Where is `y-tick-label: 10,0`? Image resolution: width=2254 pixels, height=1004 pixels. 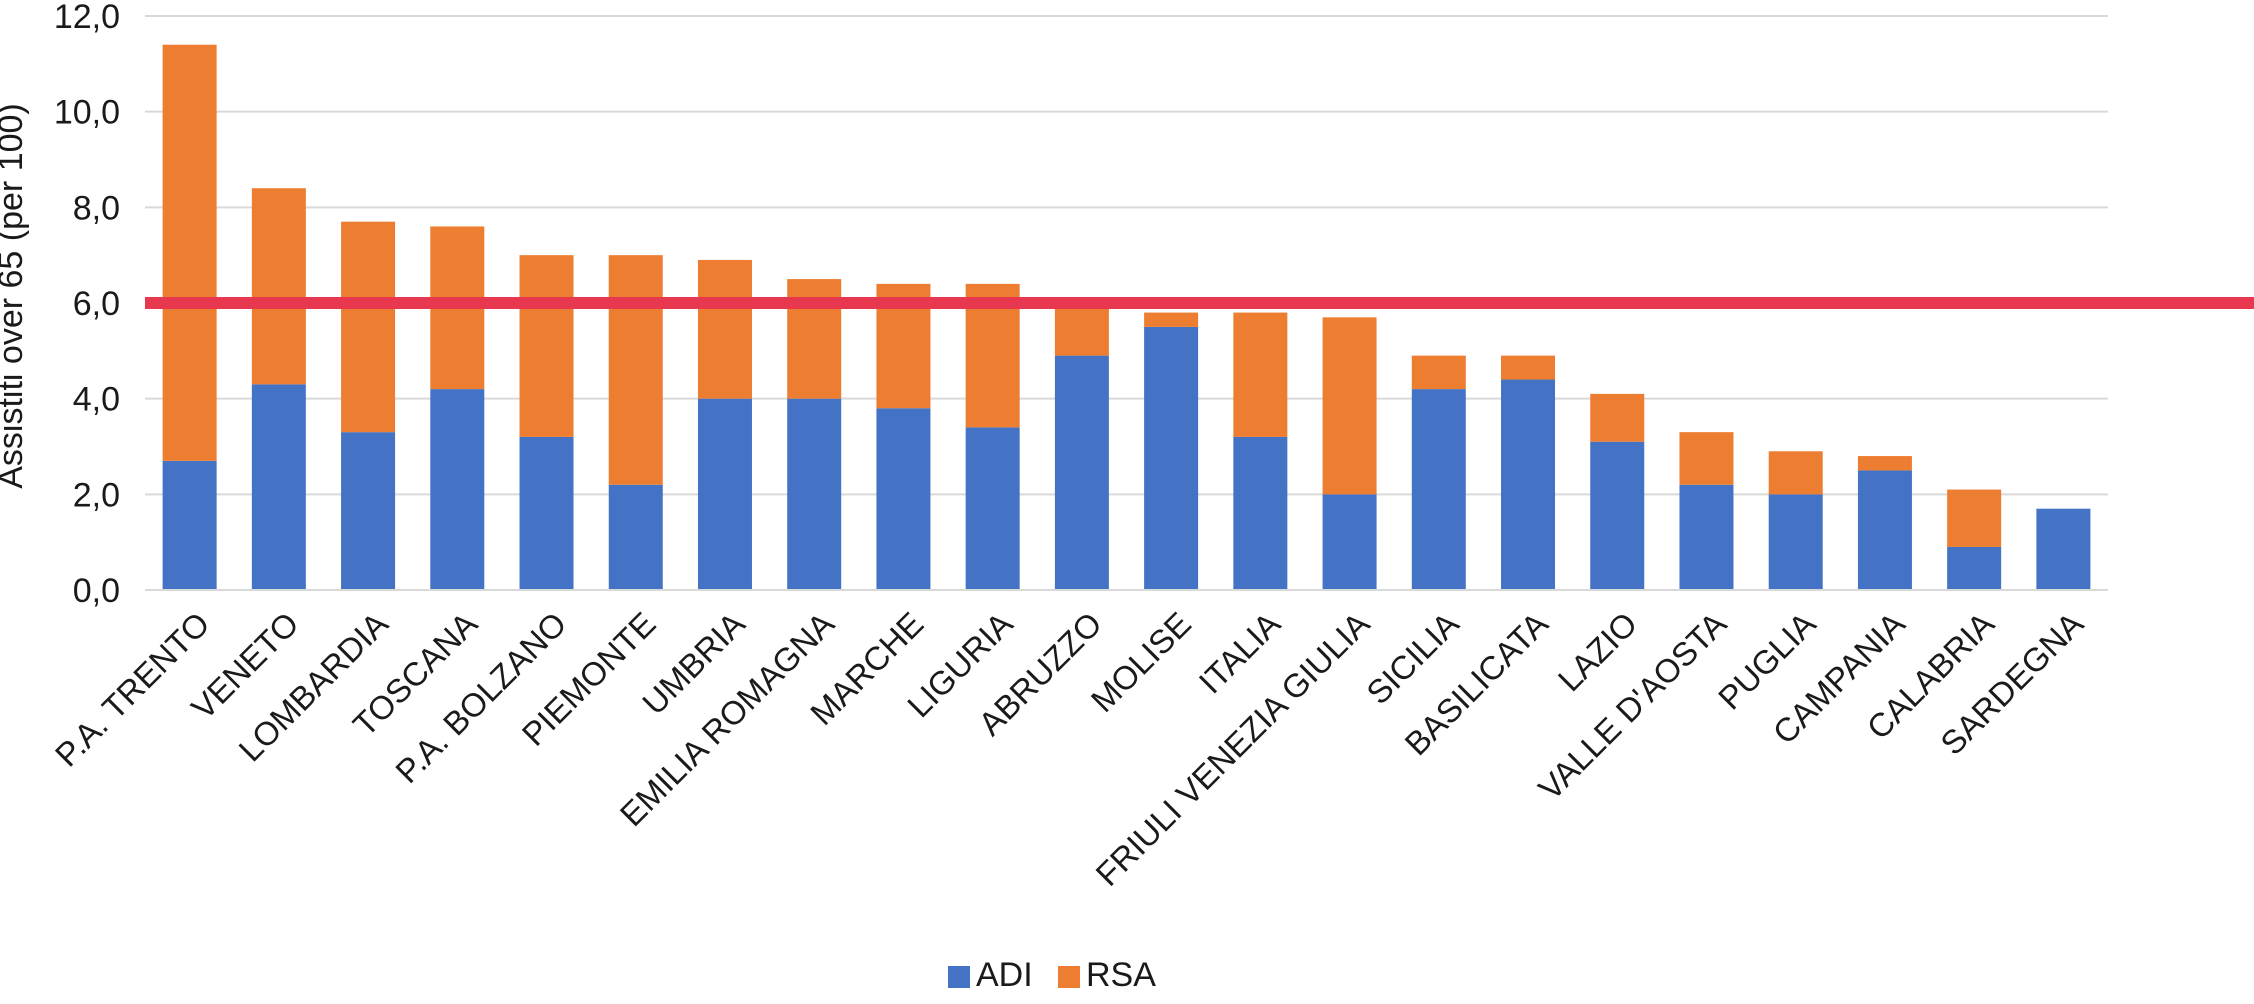
y-tick-label: 10,0 is located at coordinates (87, 113).